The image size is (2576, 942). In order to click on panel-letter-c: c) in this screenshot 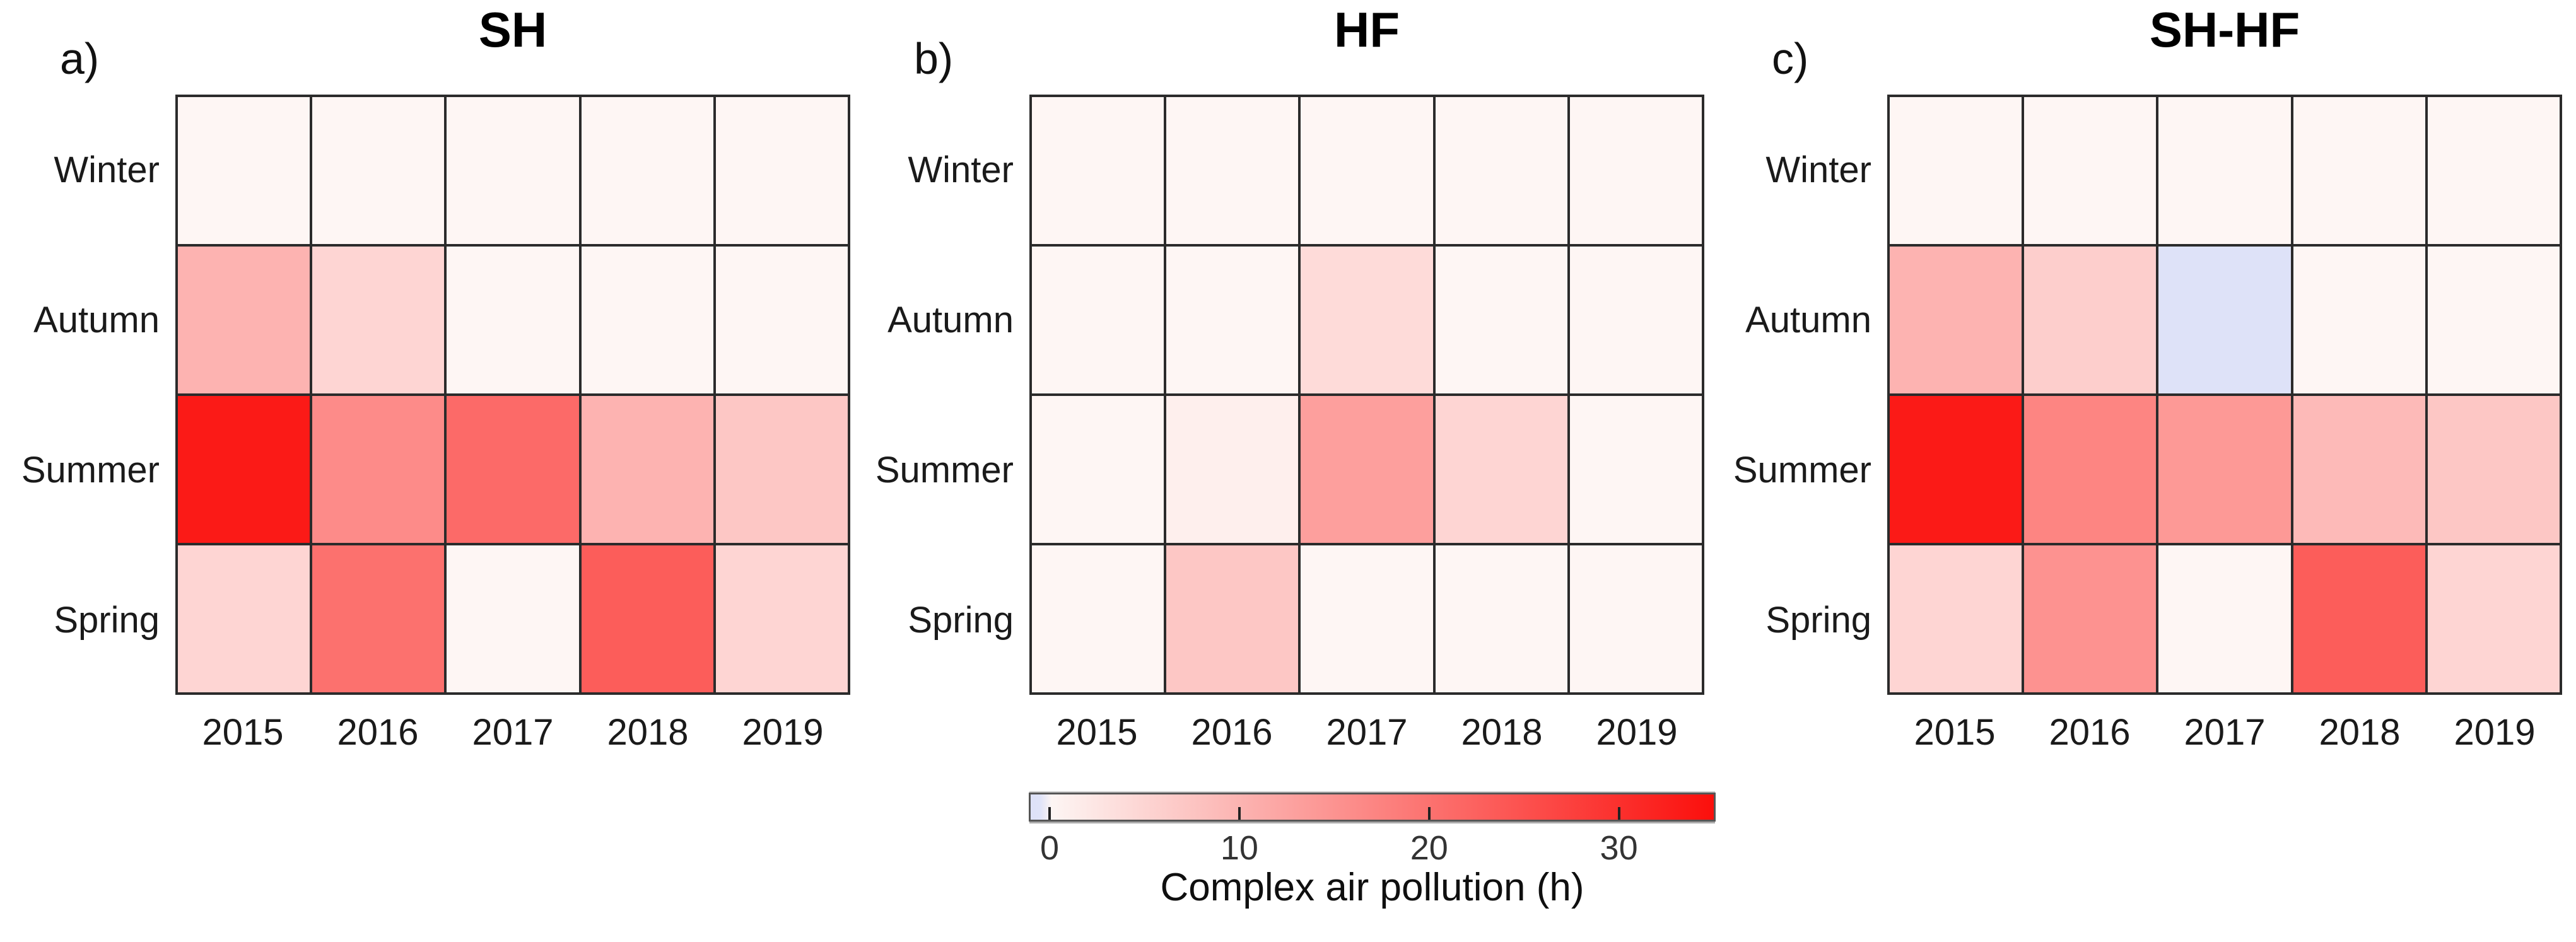, I will do `click(1790, 58)`.